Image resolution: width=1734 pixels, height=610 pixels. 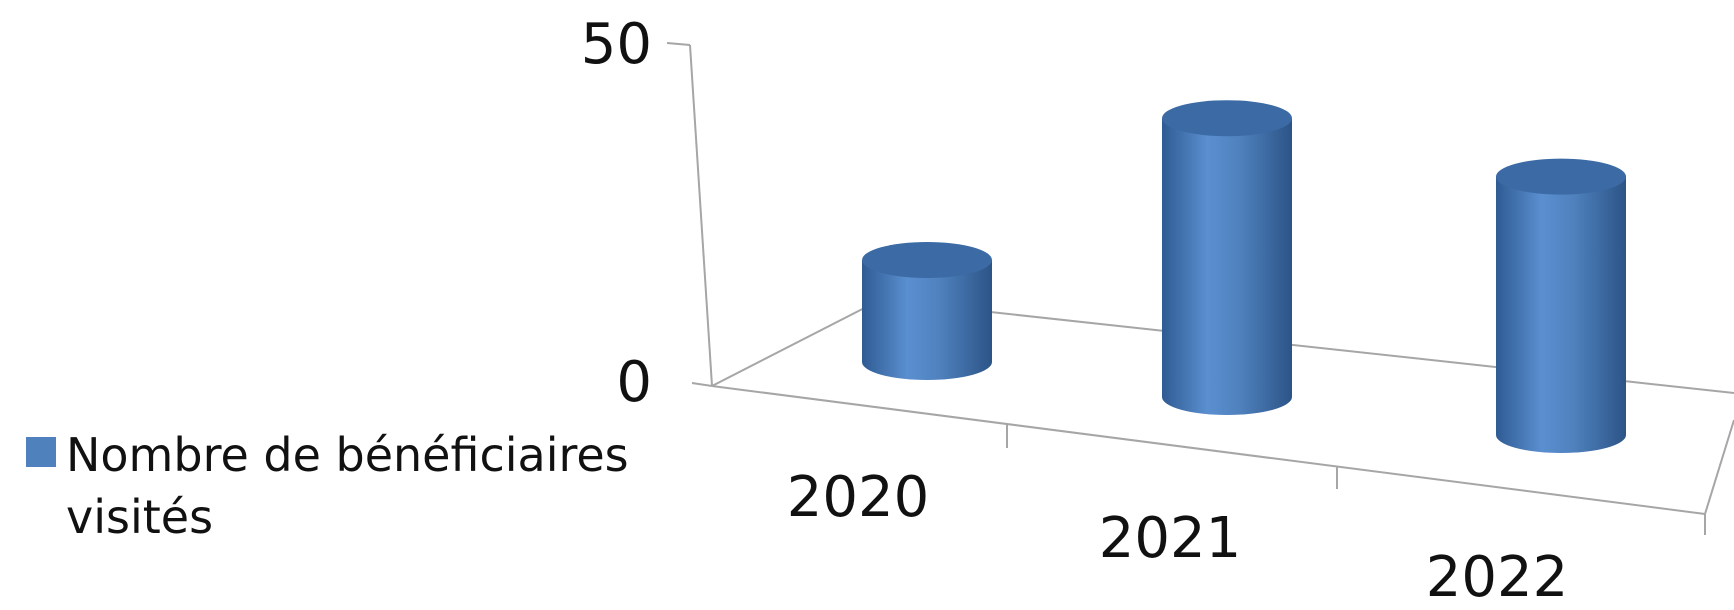 I want to click on y-tick-label: 50, so click(x=616, y=44).